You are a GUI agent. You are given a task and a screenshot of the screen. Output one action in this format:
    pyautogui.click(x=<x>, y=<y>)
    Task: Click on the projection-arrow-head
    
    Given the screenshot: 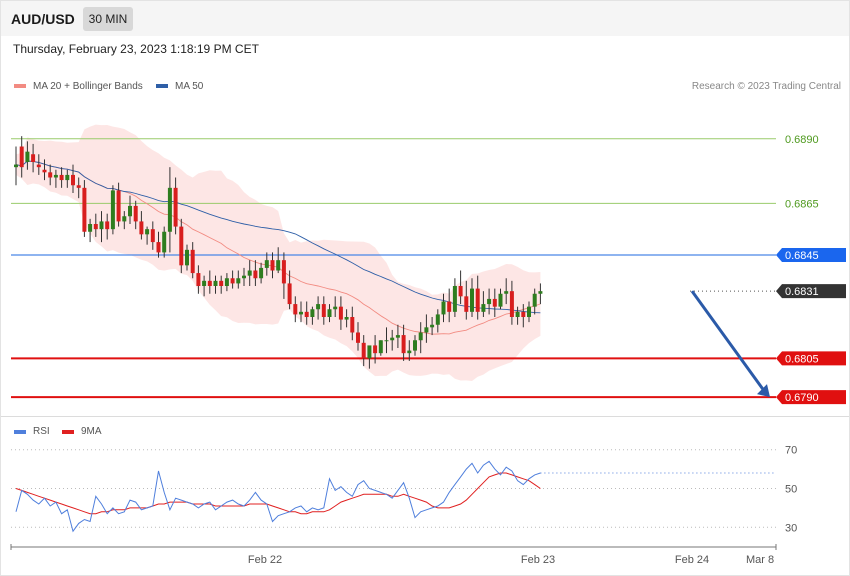 What is the action you would take?
    pyautogui.click(x=763, y=391)
    